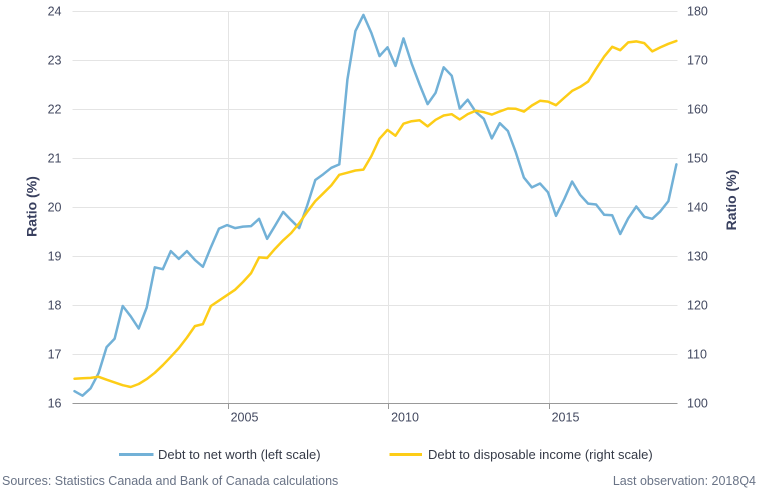 Image resolution: width=761 pixels, height=493 pixels. I want to click on svg-text: 23, so click(55, 61).